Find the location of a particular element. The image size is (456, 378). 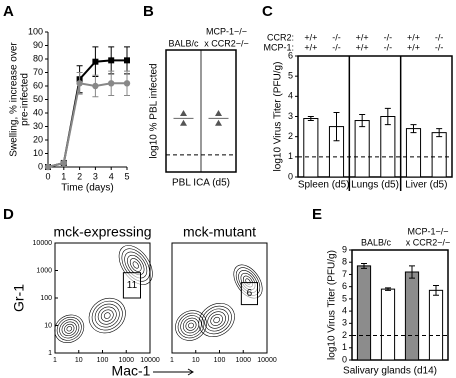

y-tick-label: 4 is located at coordinates (290, 96).